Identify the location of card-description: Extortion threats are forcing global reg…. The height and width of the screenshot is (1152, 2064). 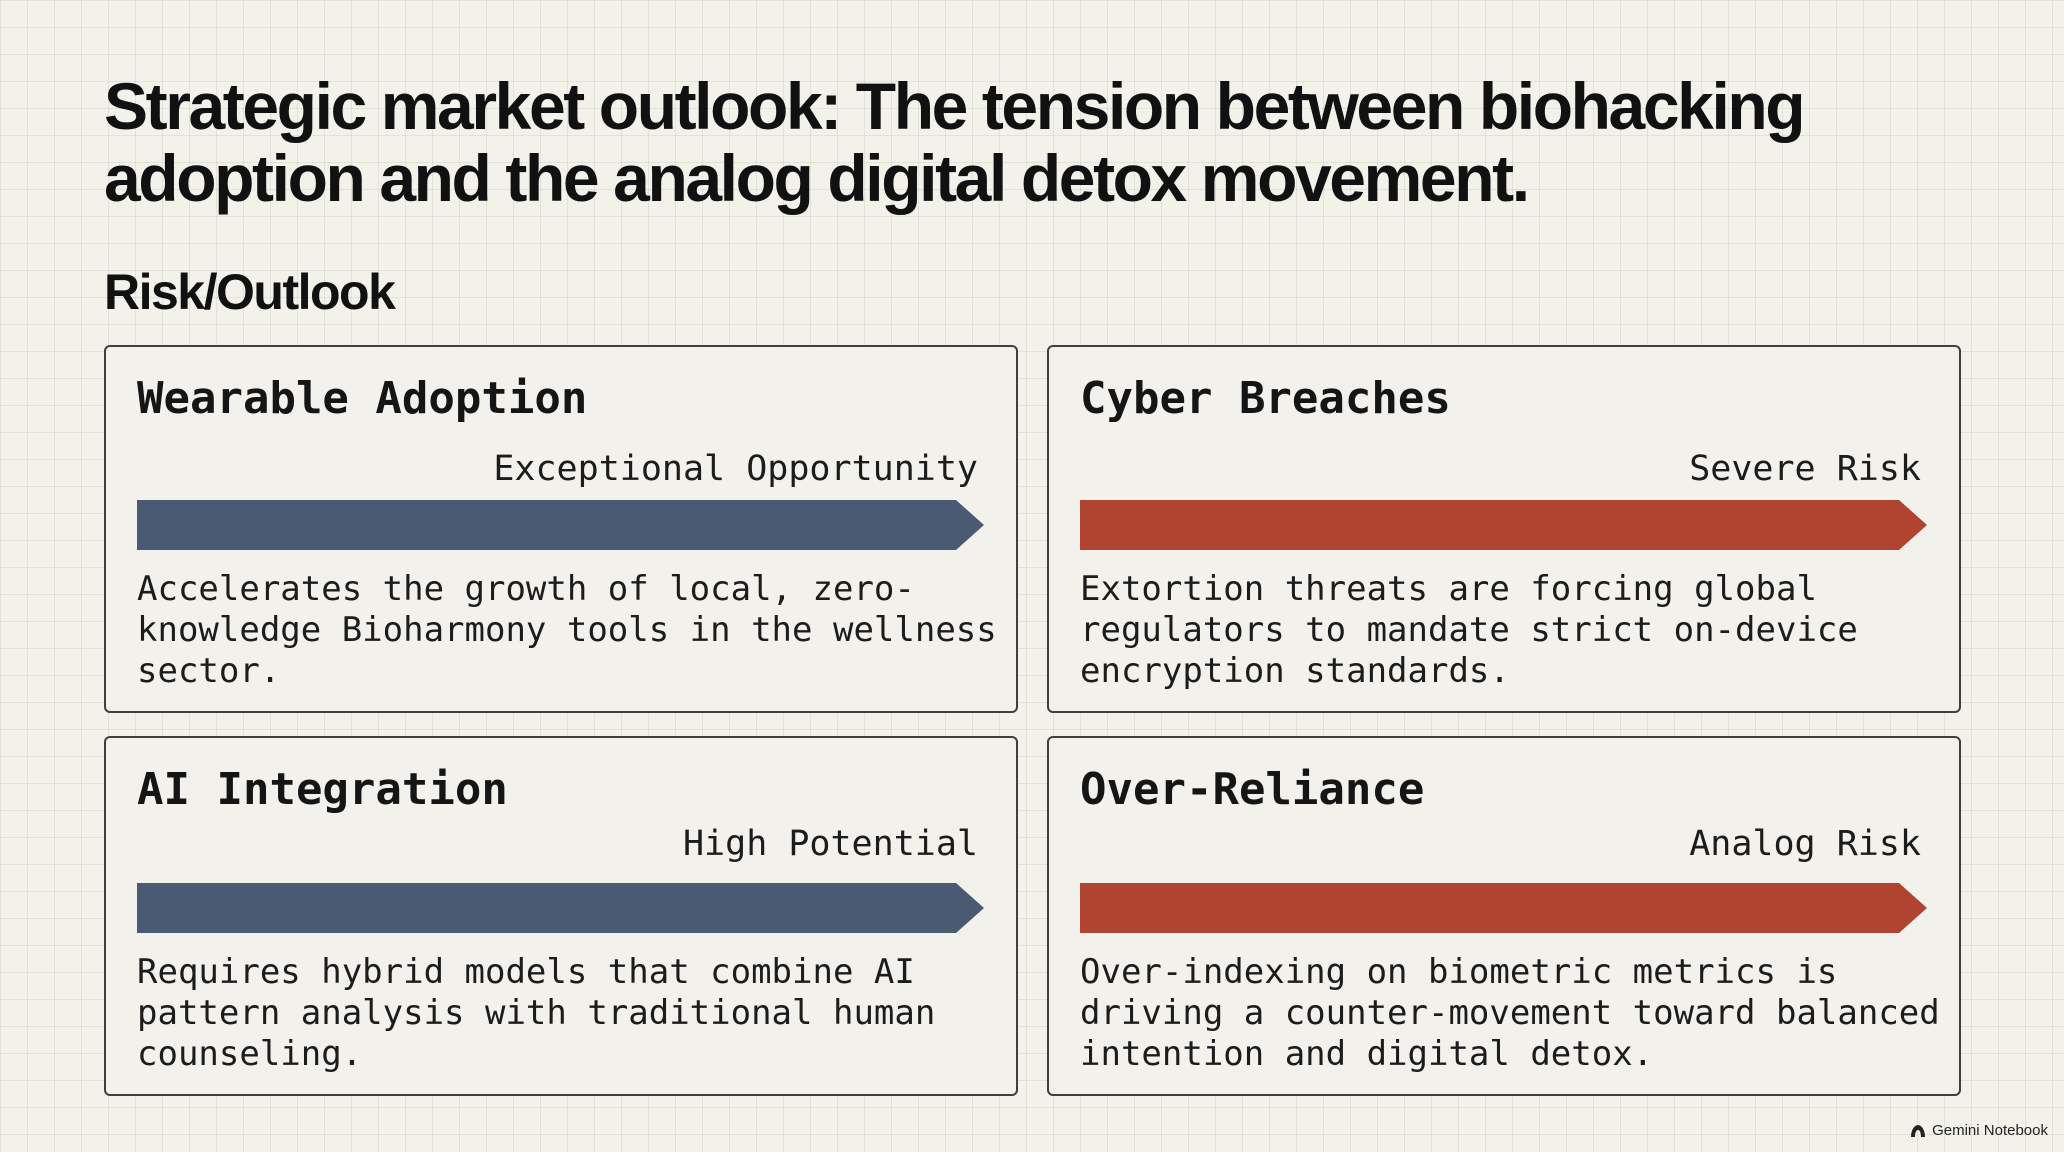
(1469, 630).